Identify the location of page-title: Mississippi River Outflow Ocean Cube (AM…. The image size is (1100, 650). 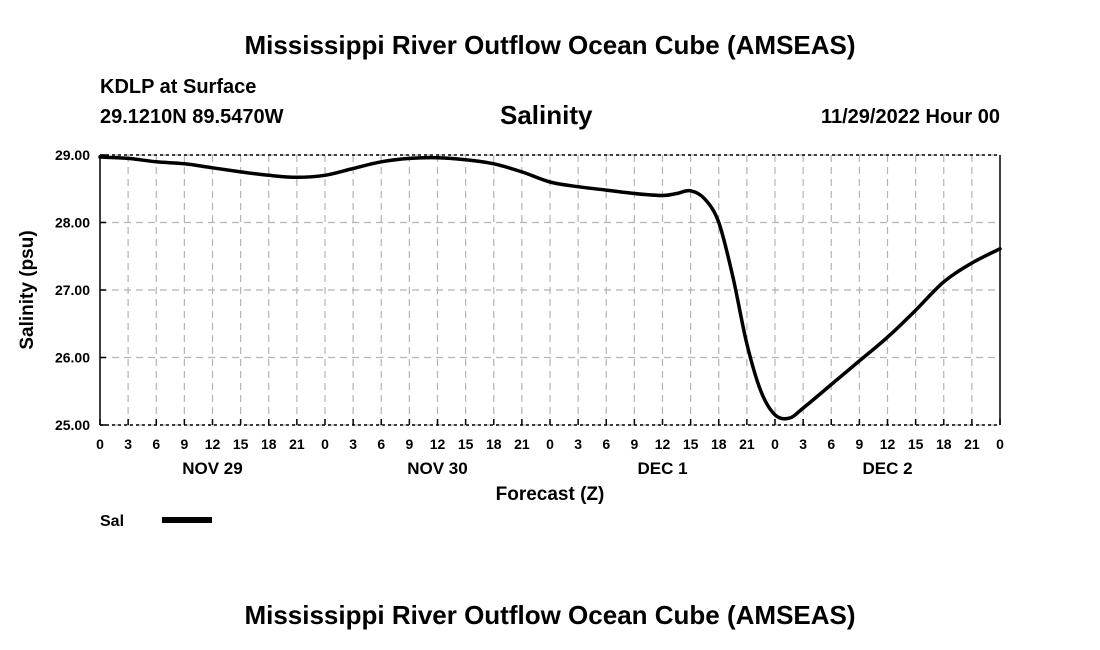
(550, 45).